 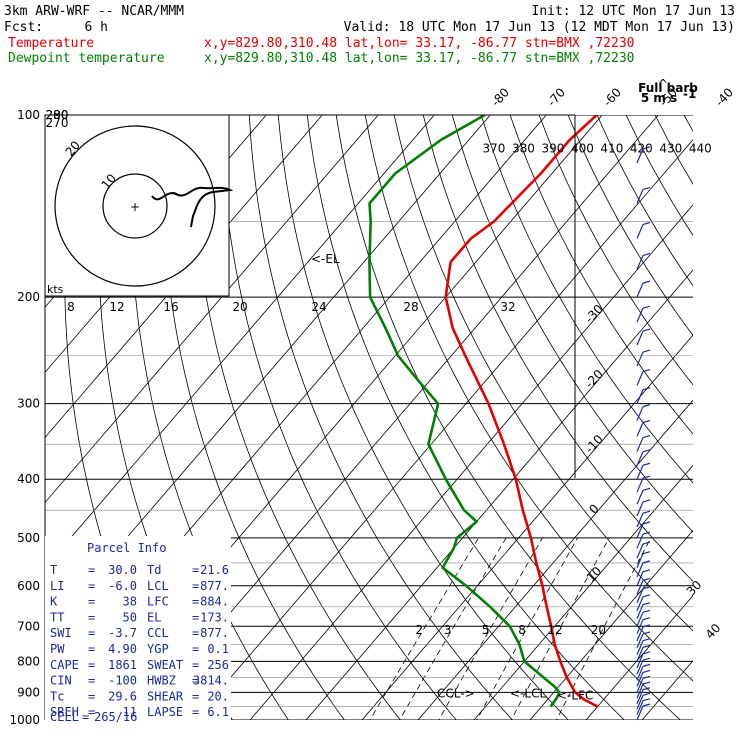 What do you see at coordinates (64, 712) in the screenshot?
I see `parcel-key-left: SREH` at bounding box center [64, 712].